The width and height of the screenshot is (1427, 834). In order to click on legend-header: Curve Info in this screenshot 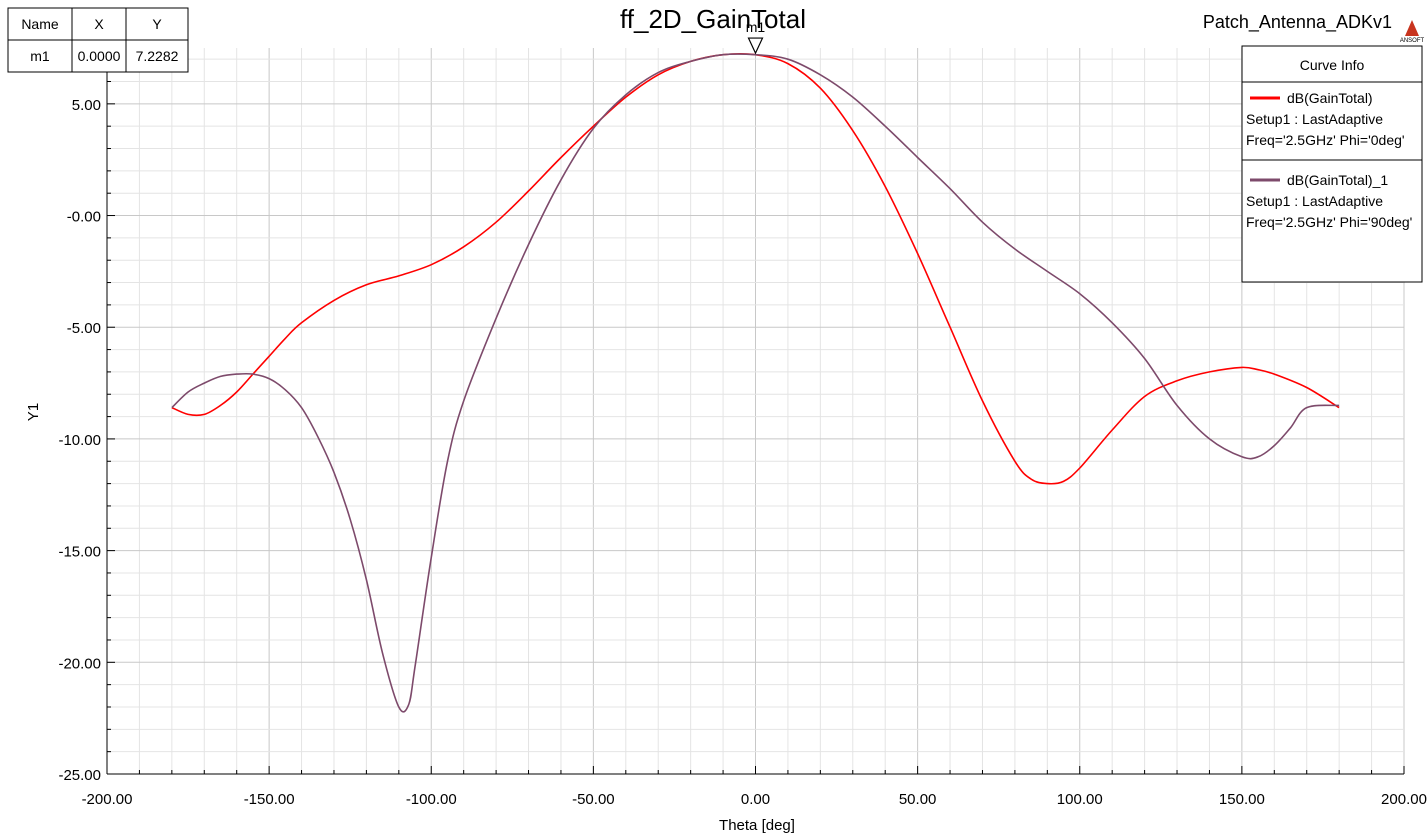, I will do `click(1332, 65)`.